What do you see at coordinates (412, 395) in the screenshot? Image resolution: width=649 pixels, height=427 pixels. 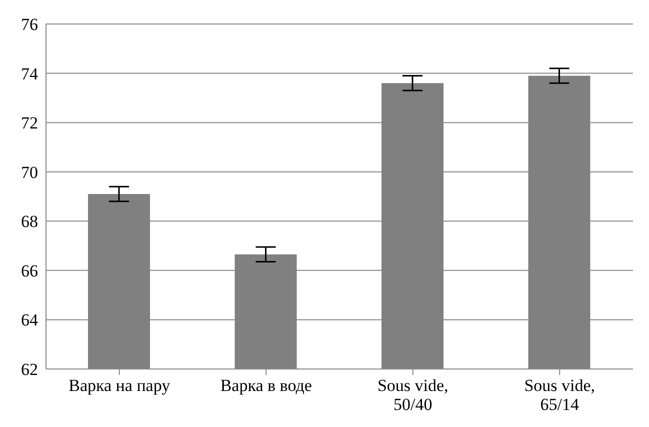 I see `x-tick-label: Sous vide, 50/40` at bounding box center [412, 395].